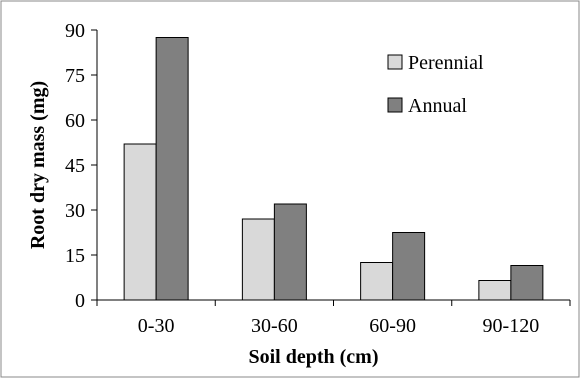  What do you see at coordinates (80, 301) in the screenshot?
I see `y-tick-label: 0` at bounding box center [80, 301].